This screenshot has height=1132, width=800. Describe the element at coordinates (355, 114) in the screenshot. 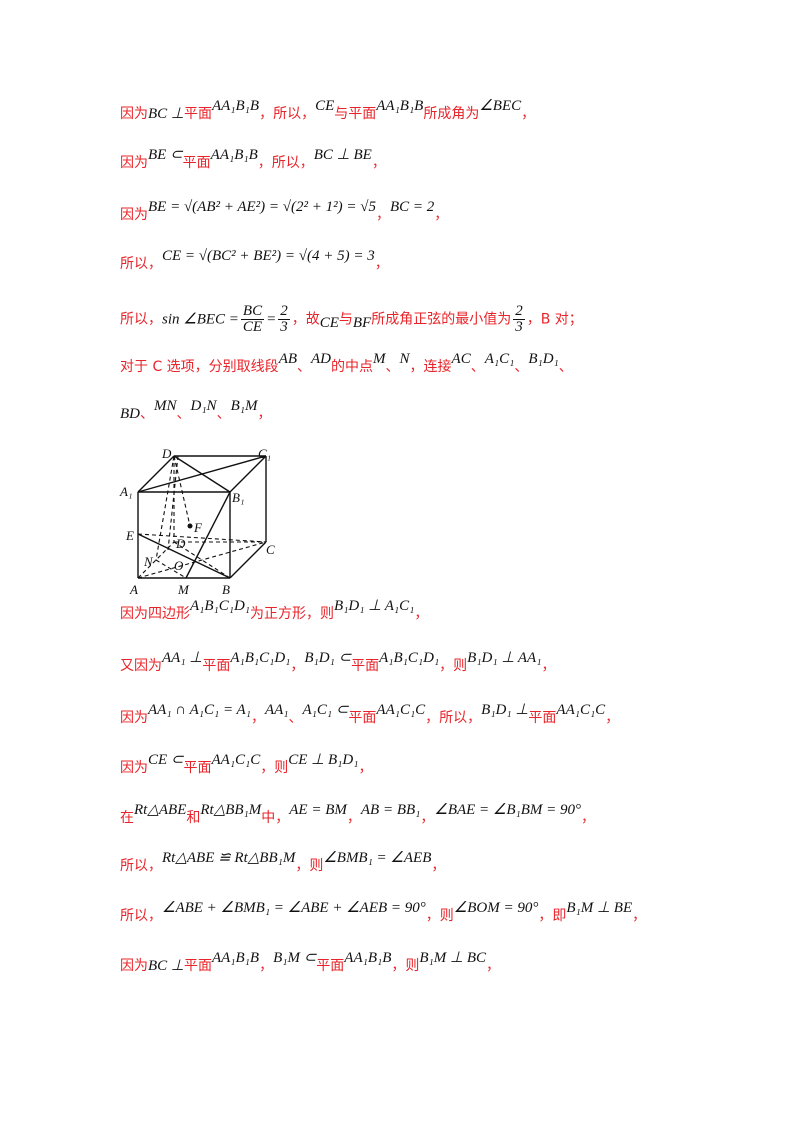

I see `text-run: 与平面` at that location.